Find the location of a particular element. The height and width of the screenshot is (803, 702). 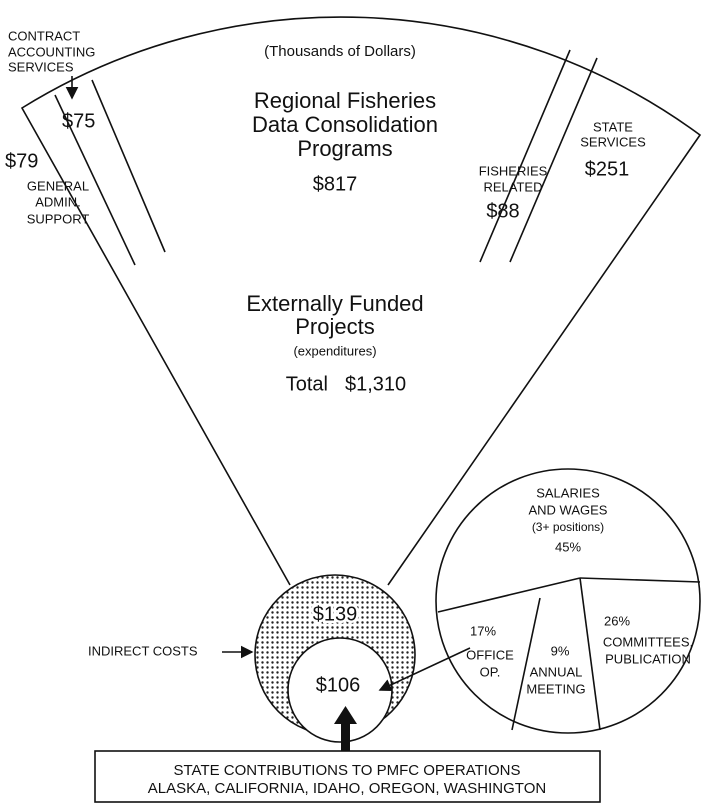

label: STATE is located at coordinates (613, 126).